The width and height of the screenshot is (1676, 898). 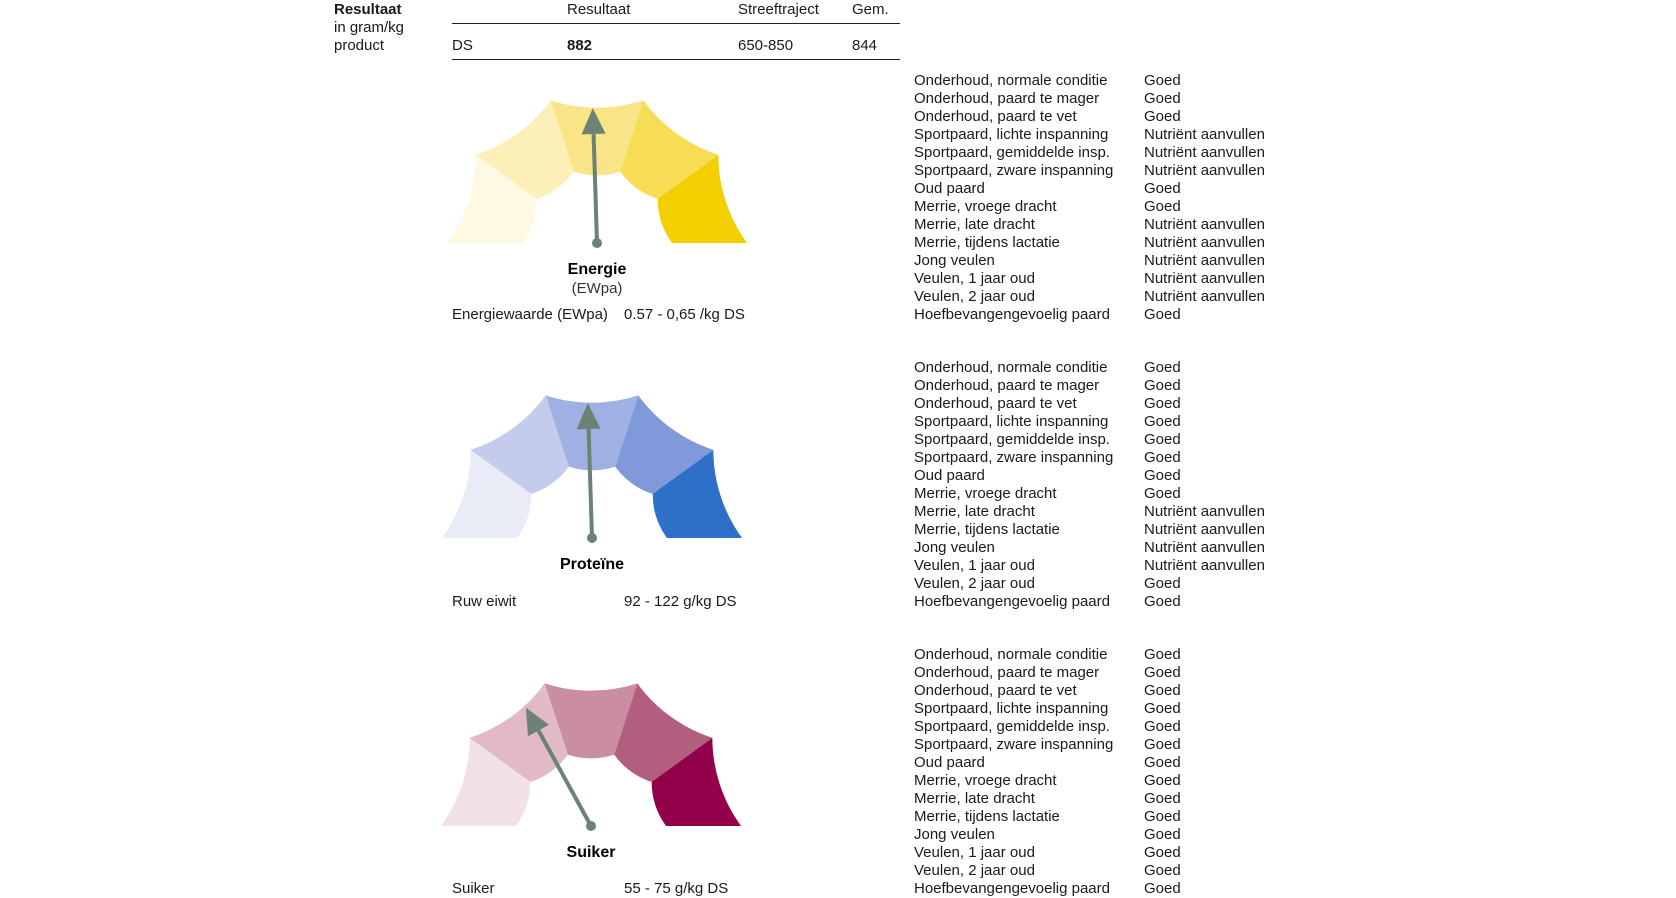 I want to click on col-header-target: Streeftraject, so click(x=778, y=9).